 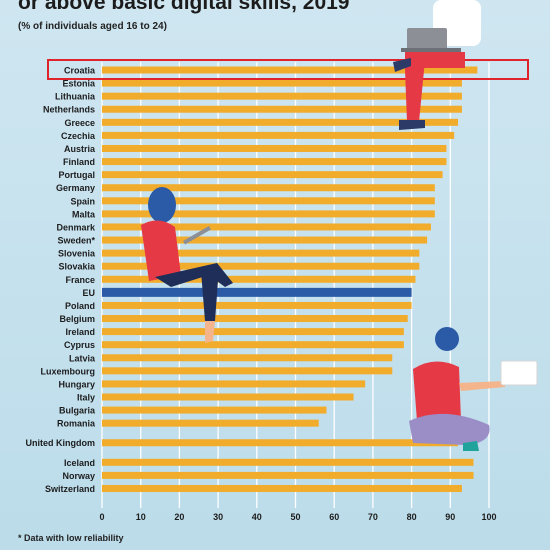 What do you see at coordinates (77, 267) in the screenshot?
I see `category-label: Slovakia` at bounding box center [77, 267].